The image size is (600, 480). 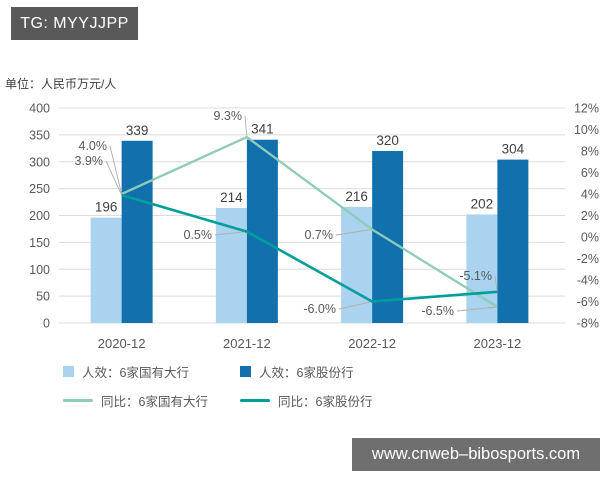 What do you see at coordinates (262, 129) in the screenshot?
I see `bar-value-label: 341` at bounding box center [262, 129].